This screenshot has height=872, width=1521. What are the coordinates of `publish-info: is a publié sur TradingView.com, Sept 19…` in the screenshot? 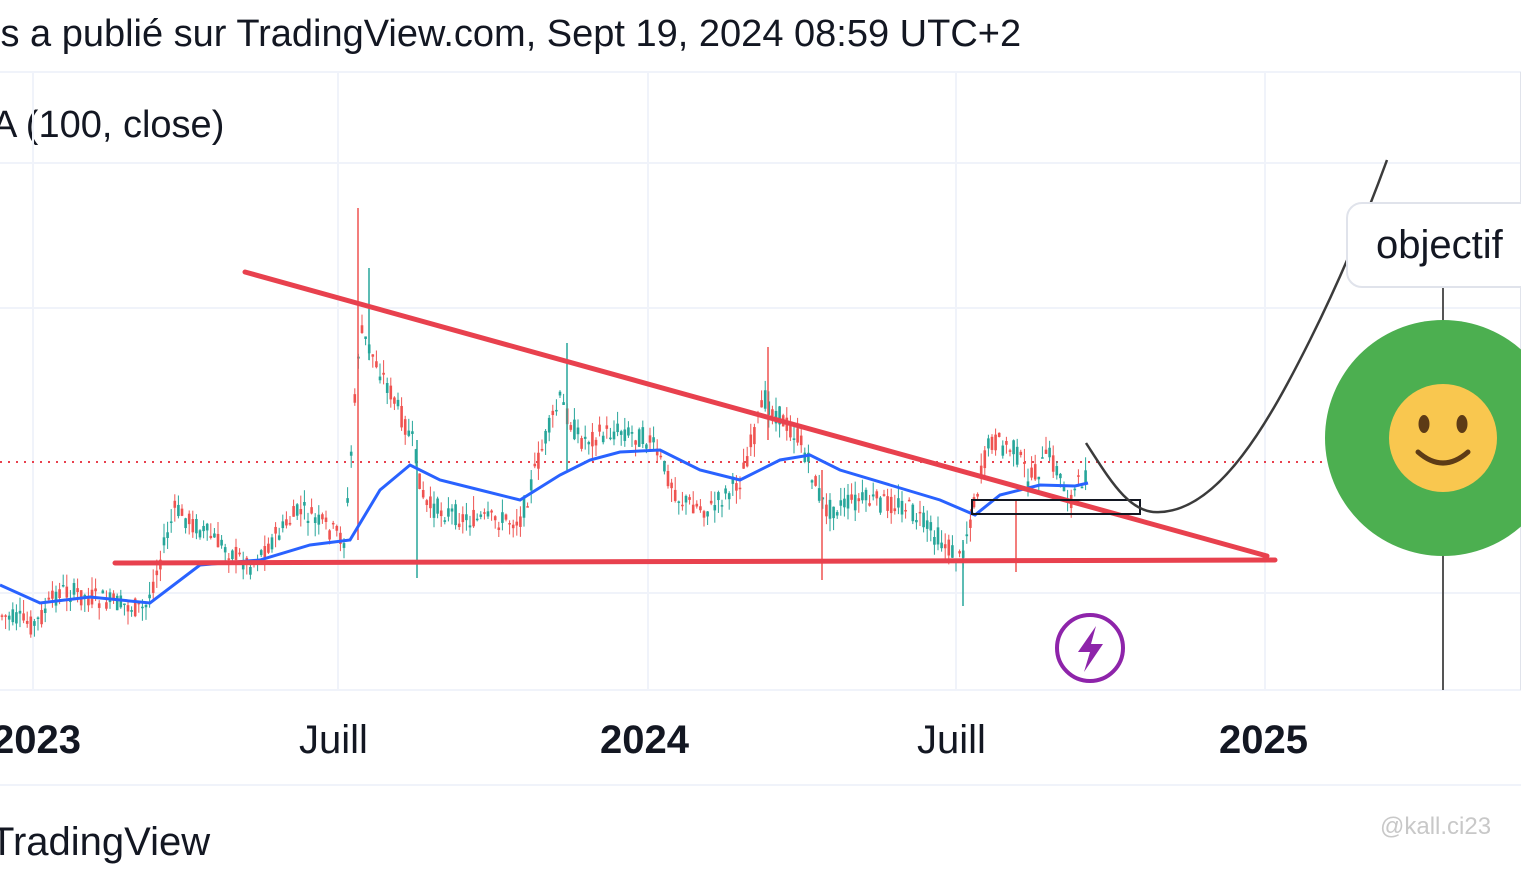 It's located at (511, 34).